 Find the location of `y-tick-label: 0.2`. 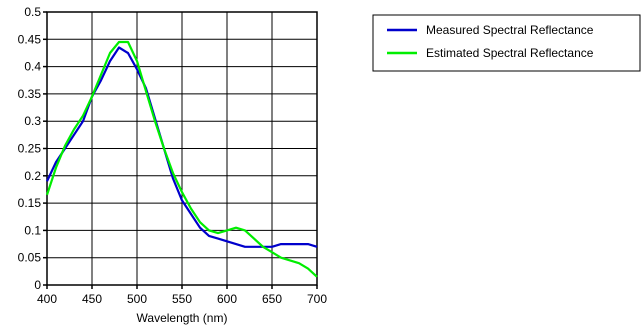

y-tick-label: 0.2 is located at coordinates (32, 176).